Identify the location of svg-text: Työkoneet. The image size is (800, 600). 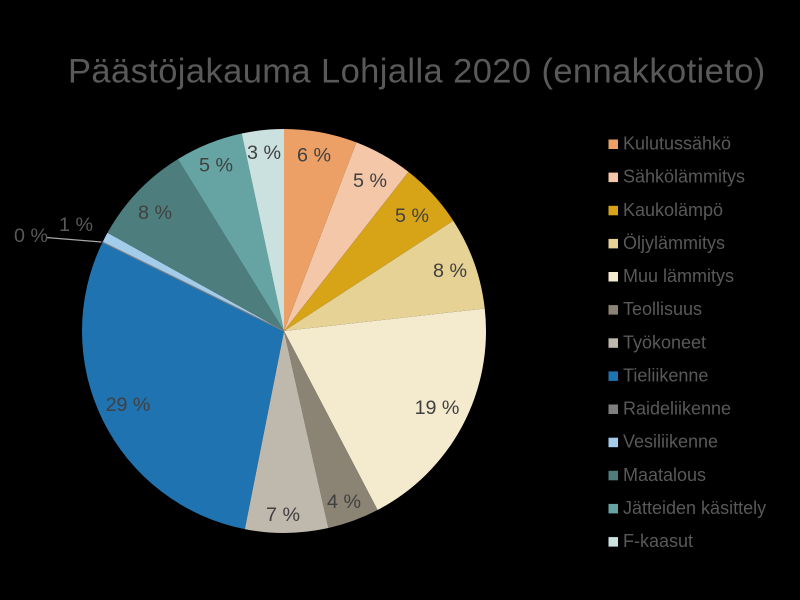
(664, 342).